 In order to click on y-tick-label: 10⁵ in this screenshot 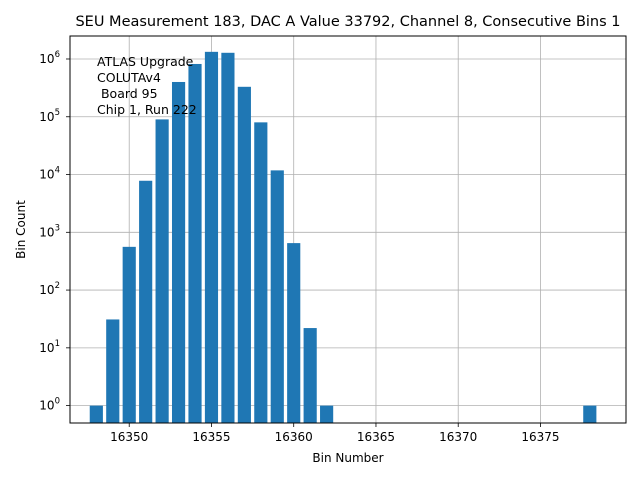, I will do `click(49, 116)`.